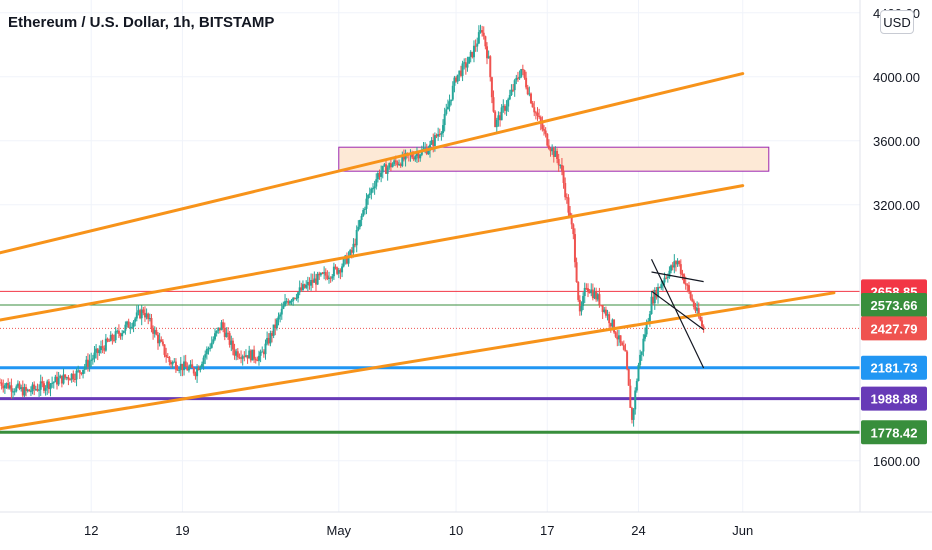  What do you see at coordinates (894, 368) in the screenshot?
I see `price-tag-label: 2181.73` at bounding box center [894, 368].